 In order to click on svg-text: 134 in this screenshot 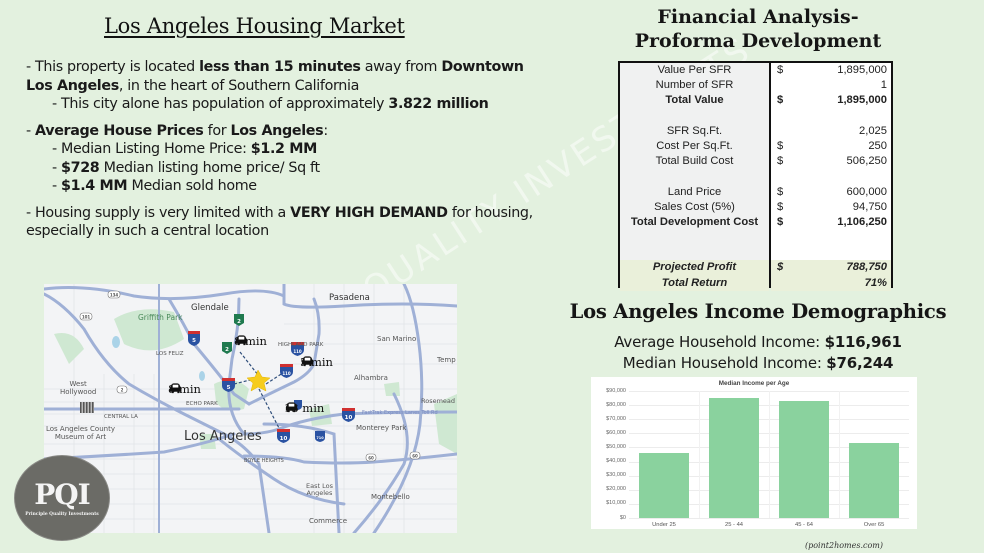, I will do `click(114, 295)`.